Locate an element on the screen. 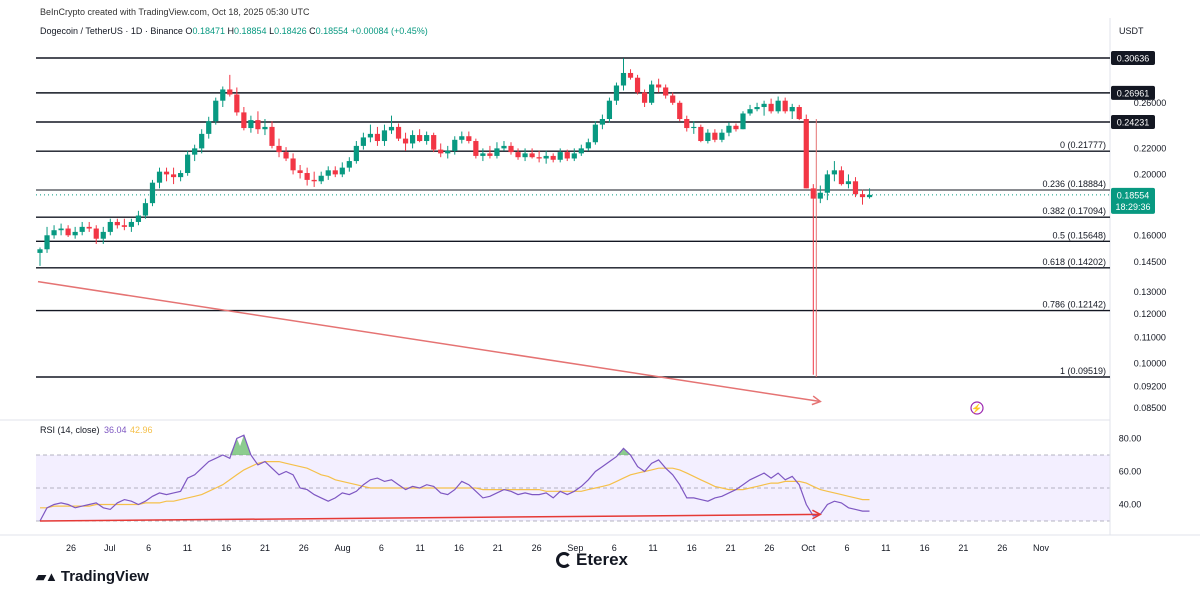 This screenshot has height=600, width=1200. ohlc-close-value: 0.18554 is located at coordinates (332, 31).